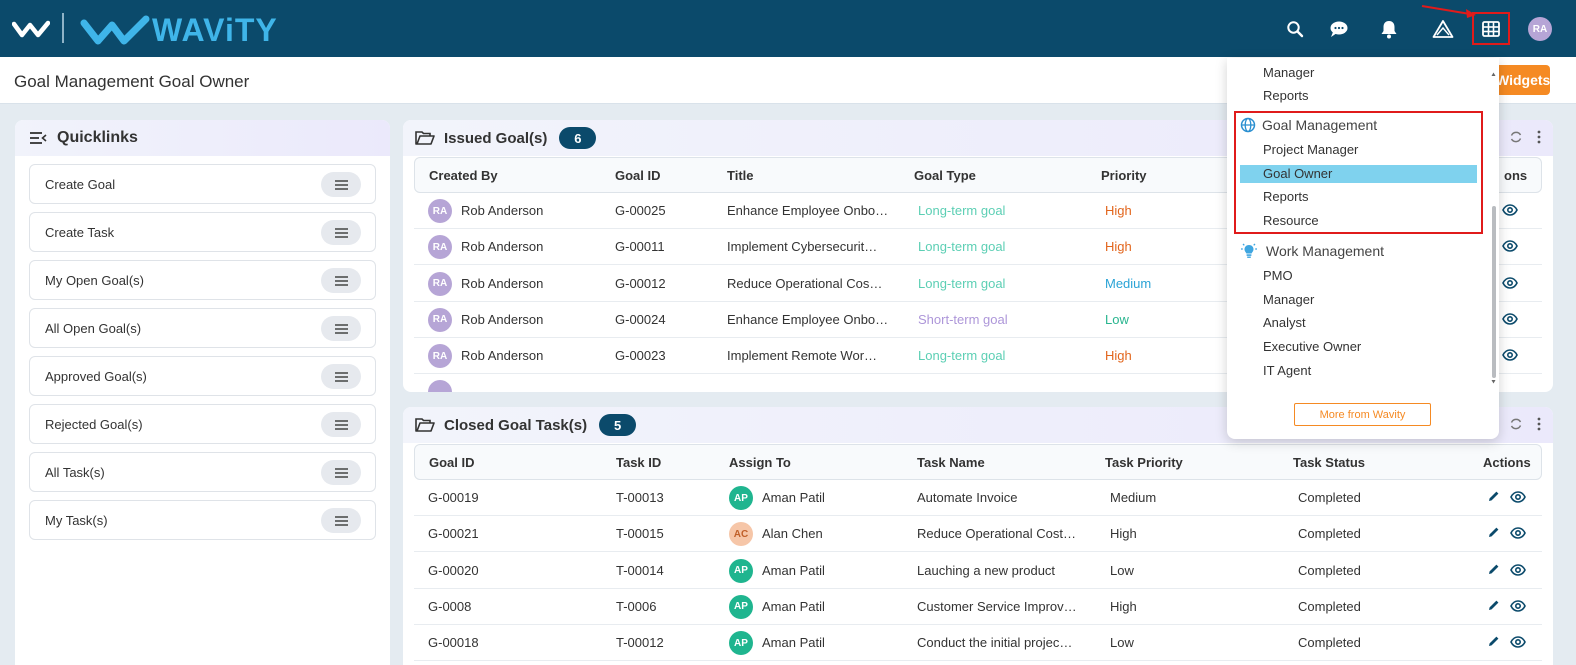 The width and height of the screenshot is (1576, 665). What do you see at coordinates (1291, 220) in the screenshot?
I see `menu-item-resource: Resource` at bounding box center [1291, 220].